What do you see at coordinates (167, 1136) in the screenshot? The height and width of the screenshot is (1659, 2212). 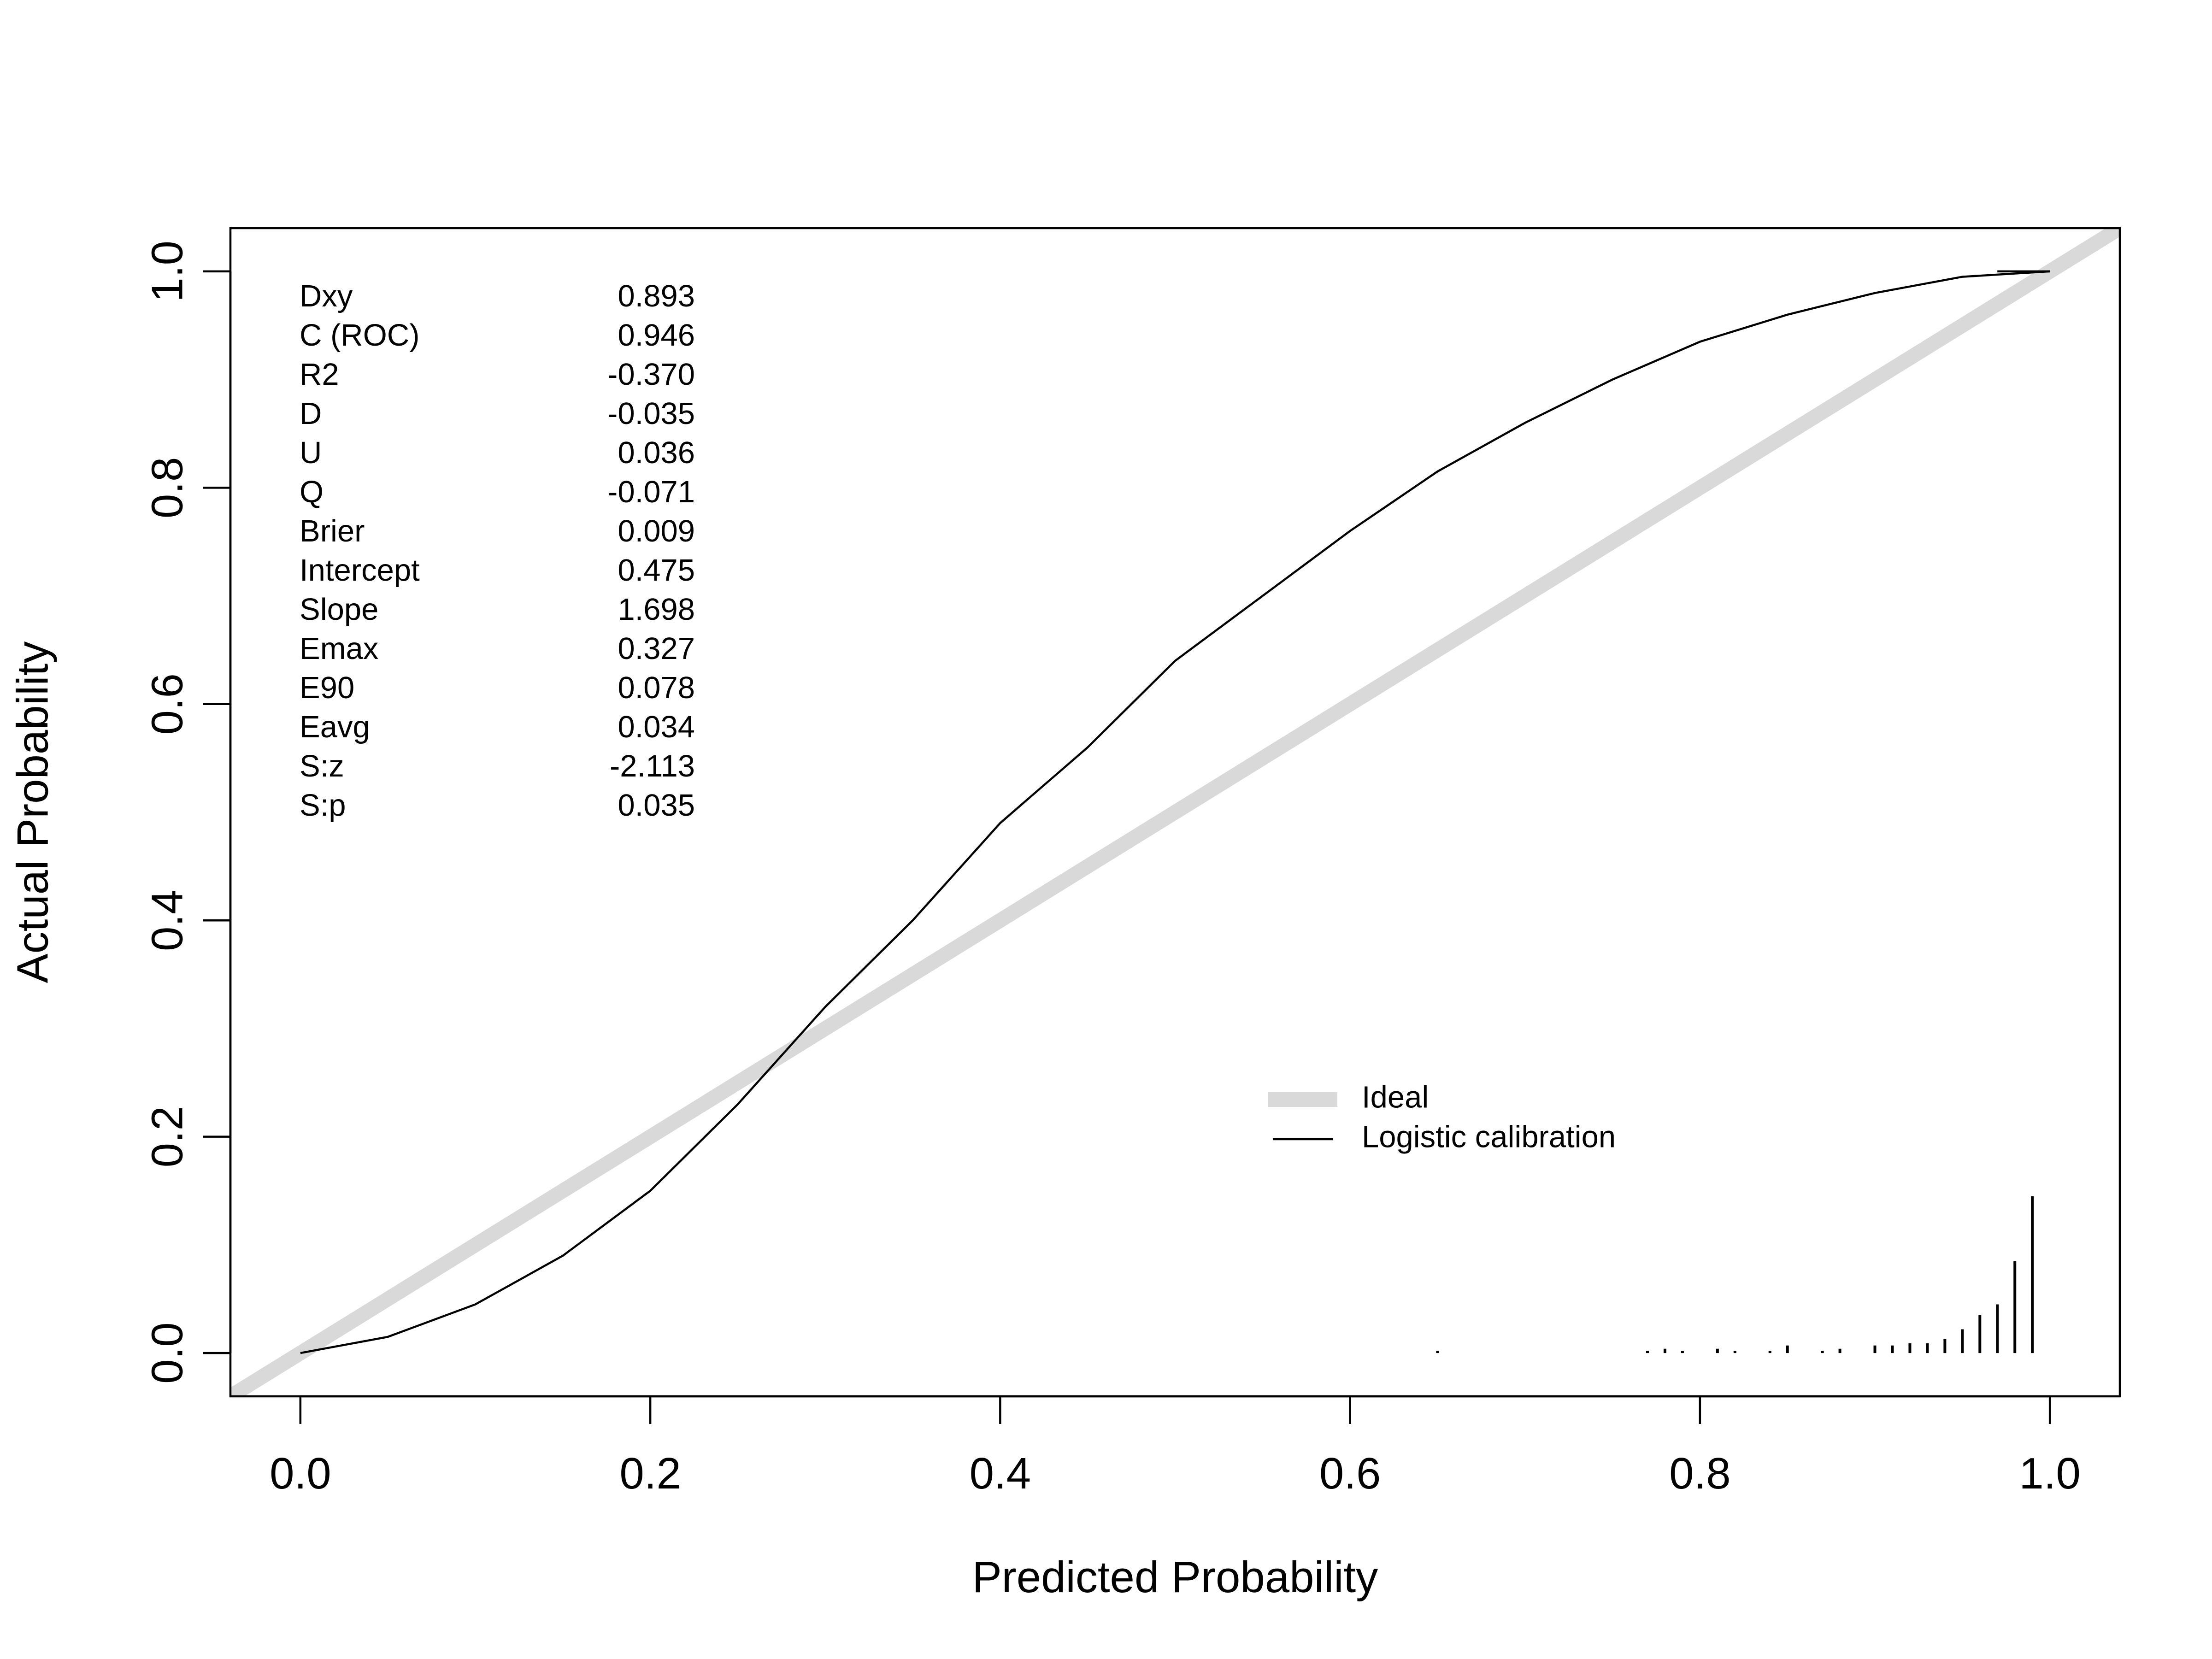 I see `y-tick-label: 0.2` at bounding box center [167, 1136].